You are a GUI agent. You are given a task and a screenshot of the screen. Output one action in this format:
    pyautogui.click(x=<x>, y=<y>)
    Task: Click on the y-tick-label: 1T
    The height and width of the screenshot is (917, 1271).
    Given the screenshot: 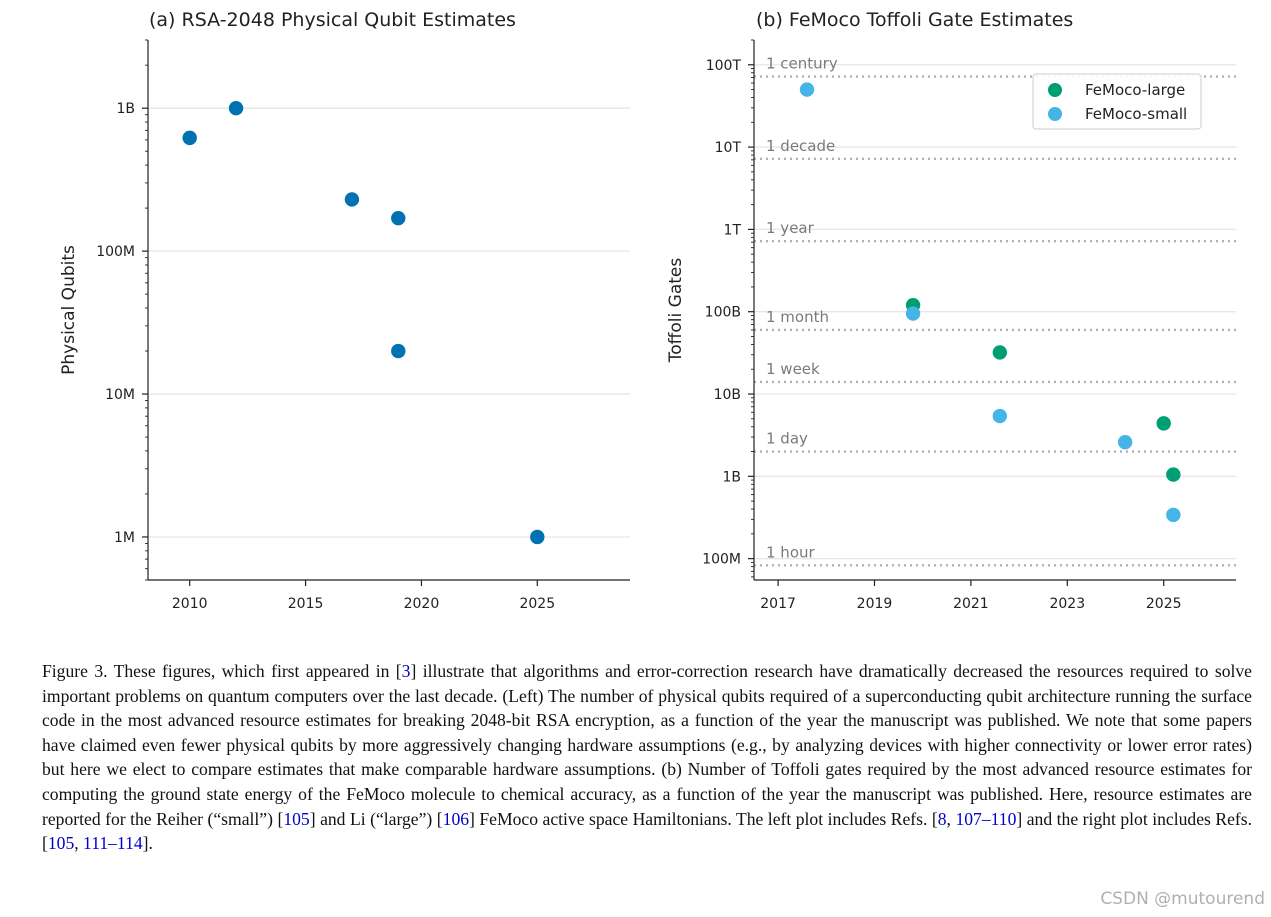 What is the action you would take?
    pyautogui.click(x=733, y=230)
    